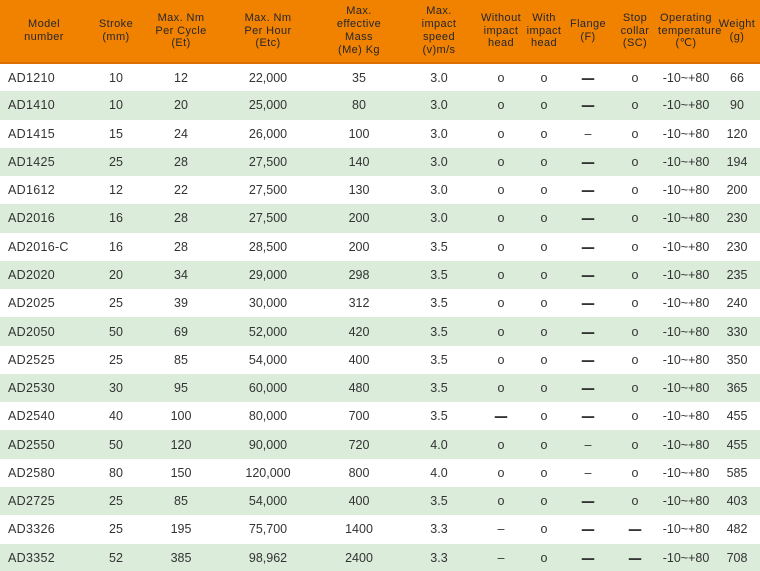  What do you see at coordinates (116, 388) in the screenshot?
I see `table-cell: 30` at bounding box center [116, 388].